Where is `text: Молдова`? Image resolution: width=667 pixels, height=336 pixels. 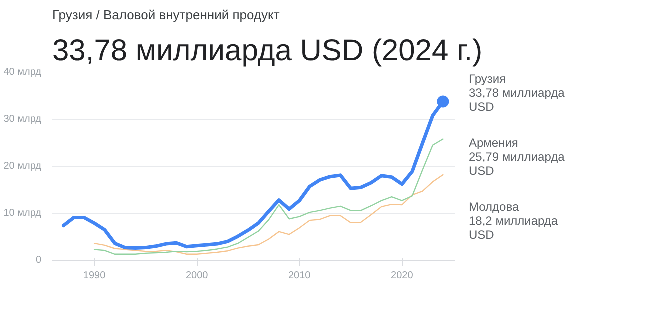
text: Молдова is located at coordinates (494, 207).